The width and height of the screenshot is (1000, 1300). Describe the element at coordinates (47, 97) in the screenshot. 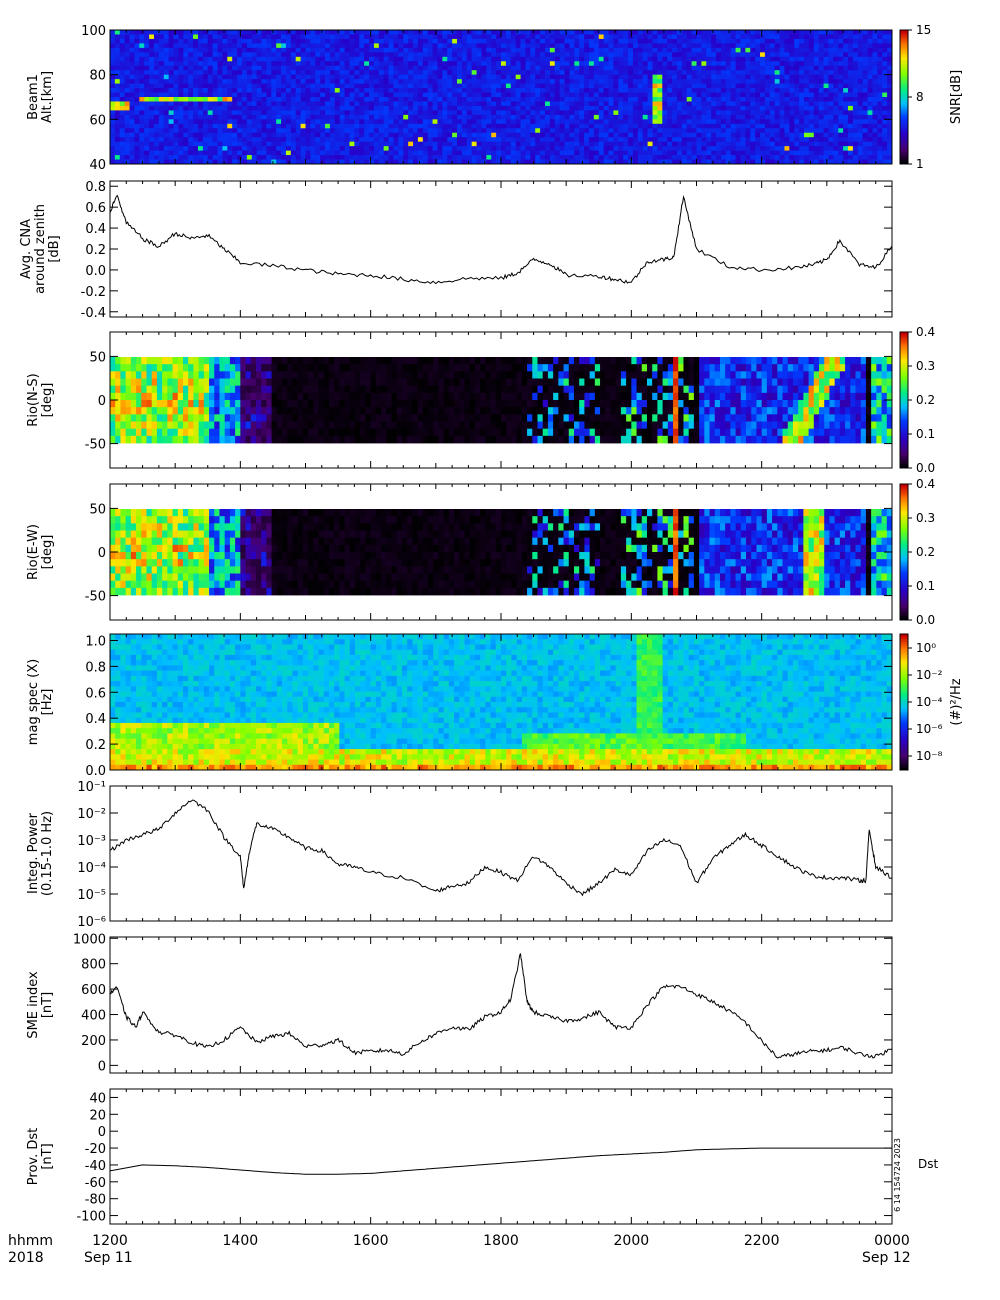

I see `y-axis-label: Alt.[km]` at that location.